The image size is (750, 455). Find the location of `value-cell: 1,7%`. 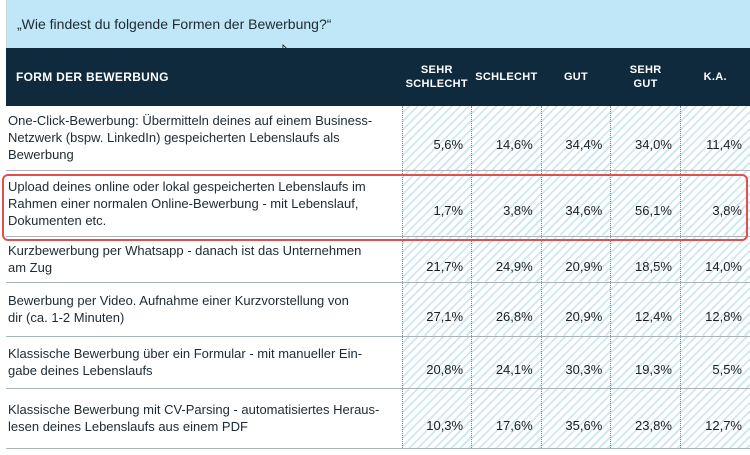

value-cell: 1,7% is located at coordinates (436, 203).